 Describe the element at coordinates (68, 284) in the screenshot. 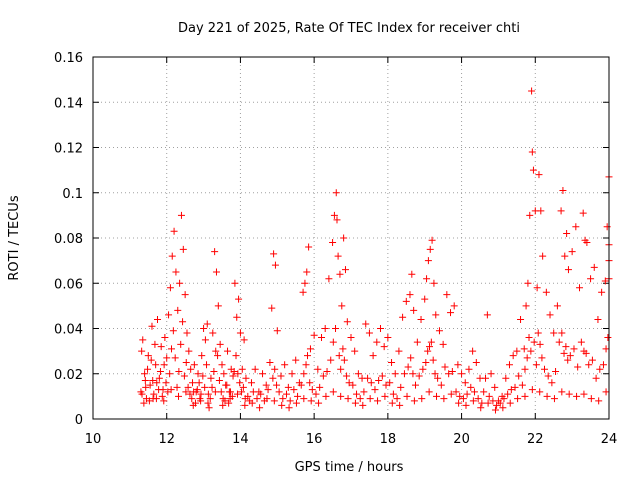

I see `y-tick-label: 0.06` at that location.